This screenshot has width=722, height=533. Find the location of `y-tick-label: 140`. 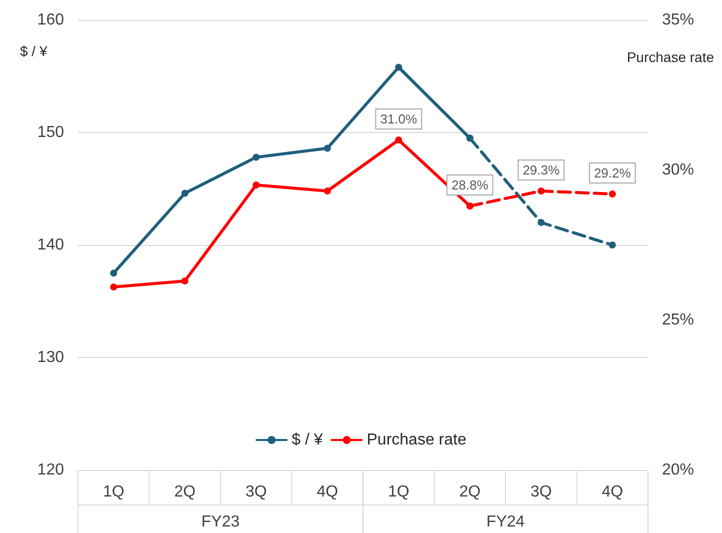

y-tick-label: 140 is located at coordinates (50, 245).